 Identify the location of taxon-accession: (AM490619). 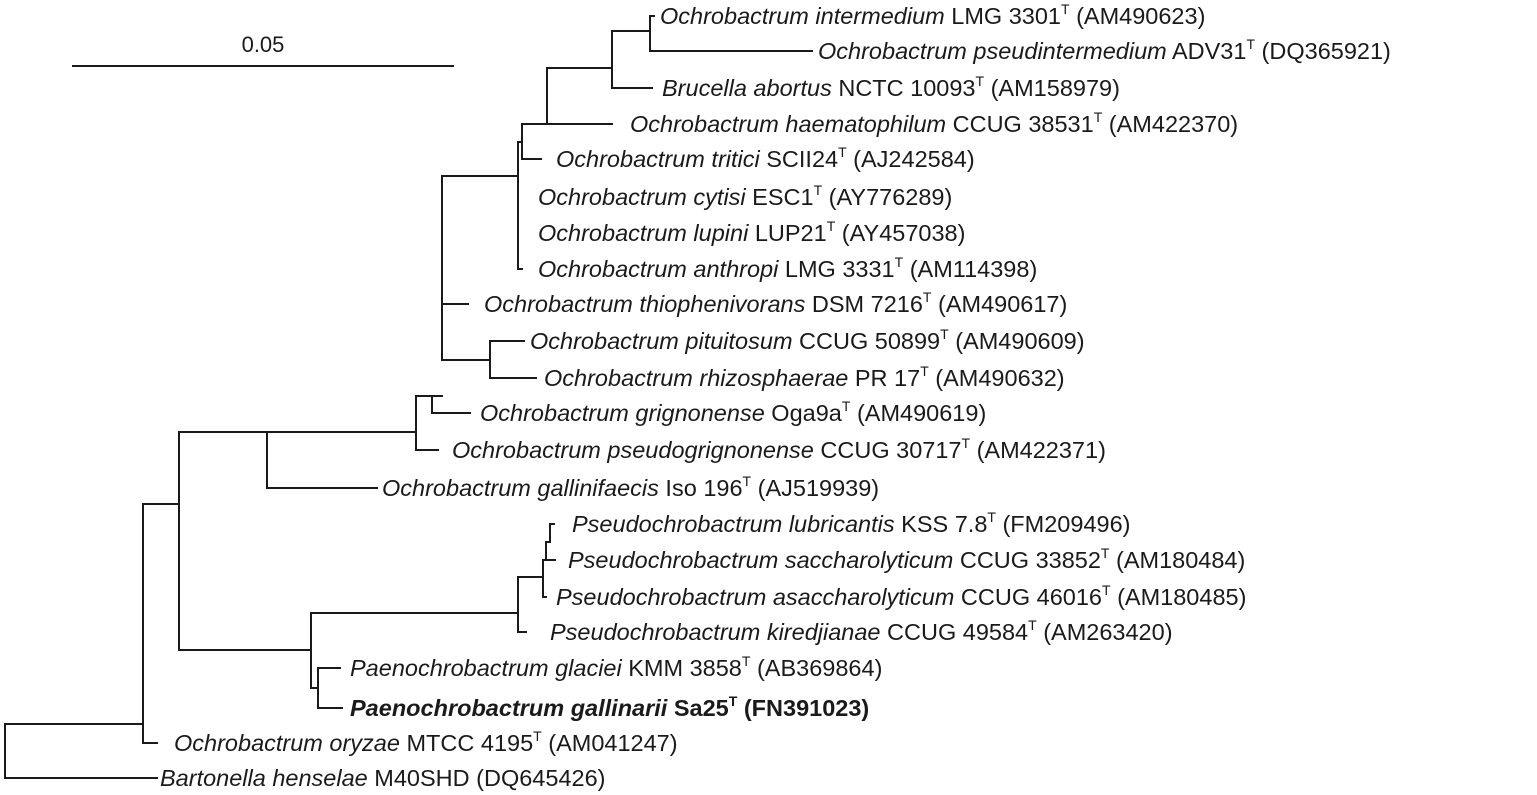
(918, 413).